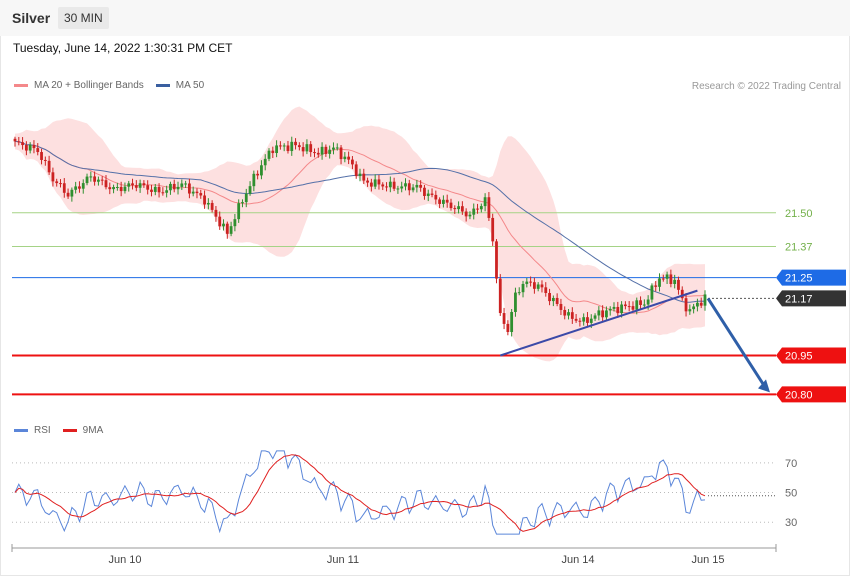  What do you see at coordinates (162, 85) in the screenshot?
I see `ma50-swatch-icon` at bounding box center [162, 85].